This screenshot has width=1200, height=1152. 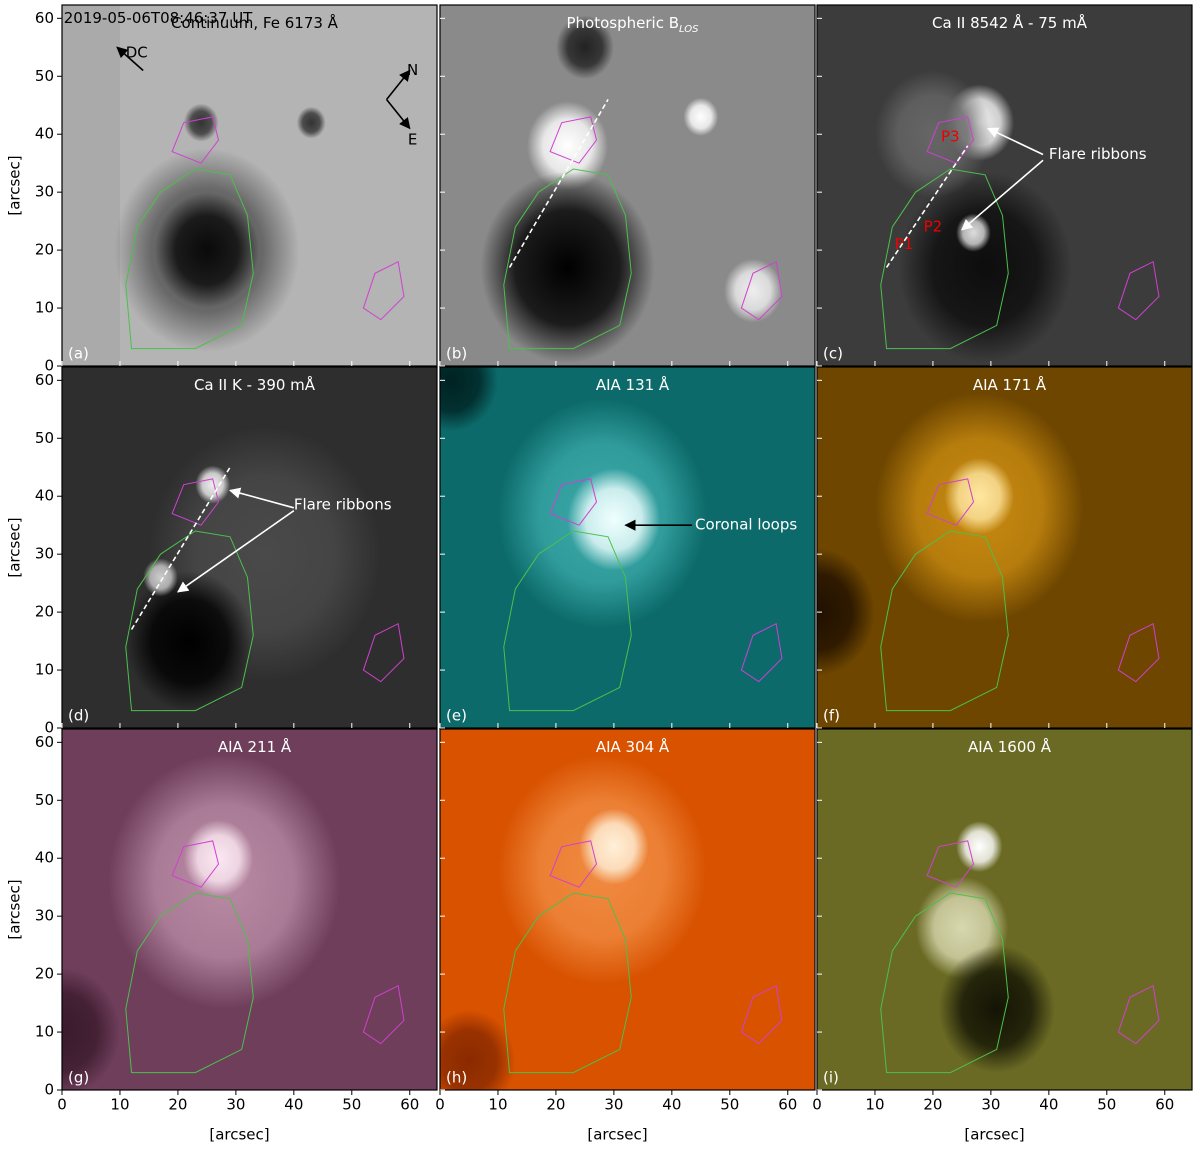 I want to click on x-tick-label: 20, so click(x=932, y=1105).